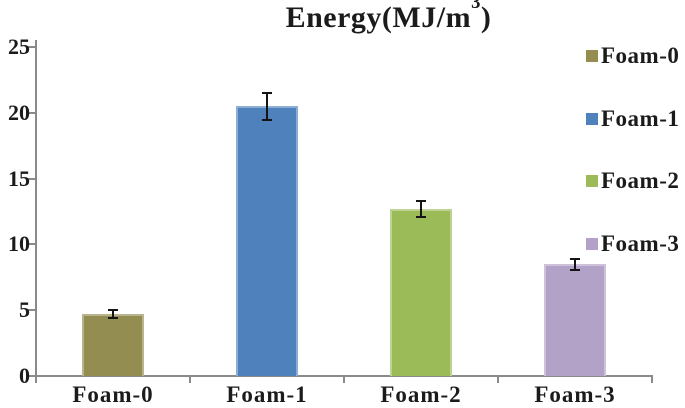 The image size is (685, 408). Describe the element at coordinates (640, 243) in the screenshot. I see `legend-label: Foam-3` at that location.